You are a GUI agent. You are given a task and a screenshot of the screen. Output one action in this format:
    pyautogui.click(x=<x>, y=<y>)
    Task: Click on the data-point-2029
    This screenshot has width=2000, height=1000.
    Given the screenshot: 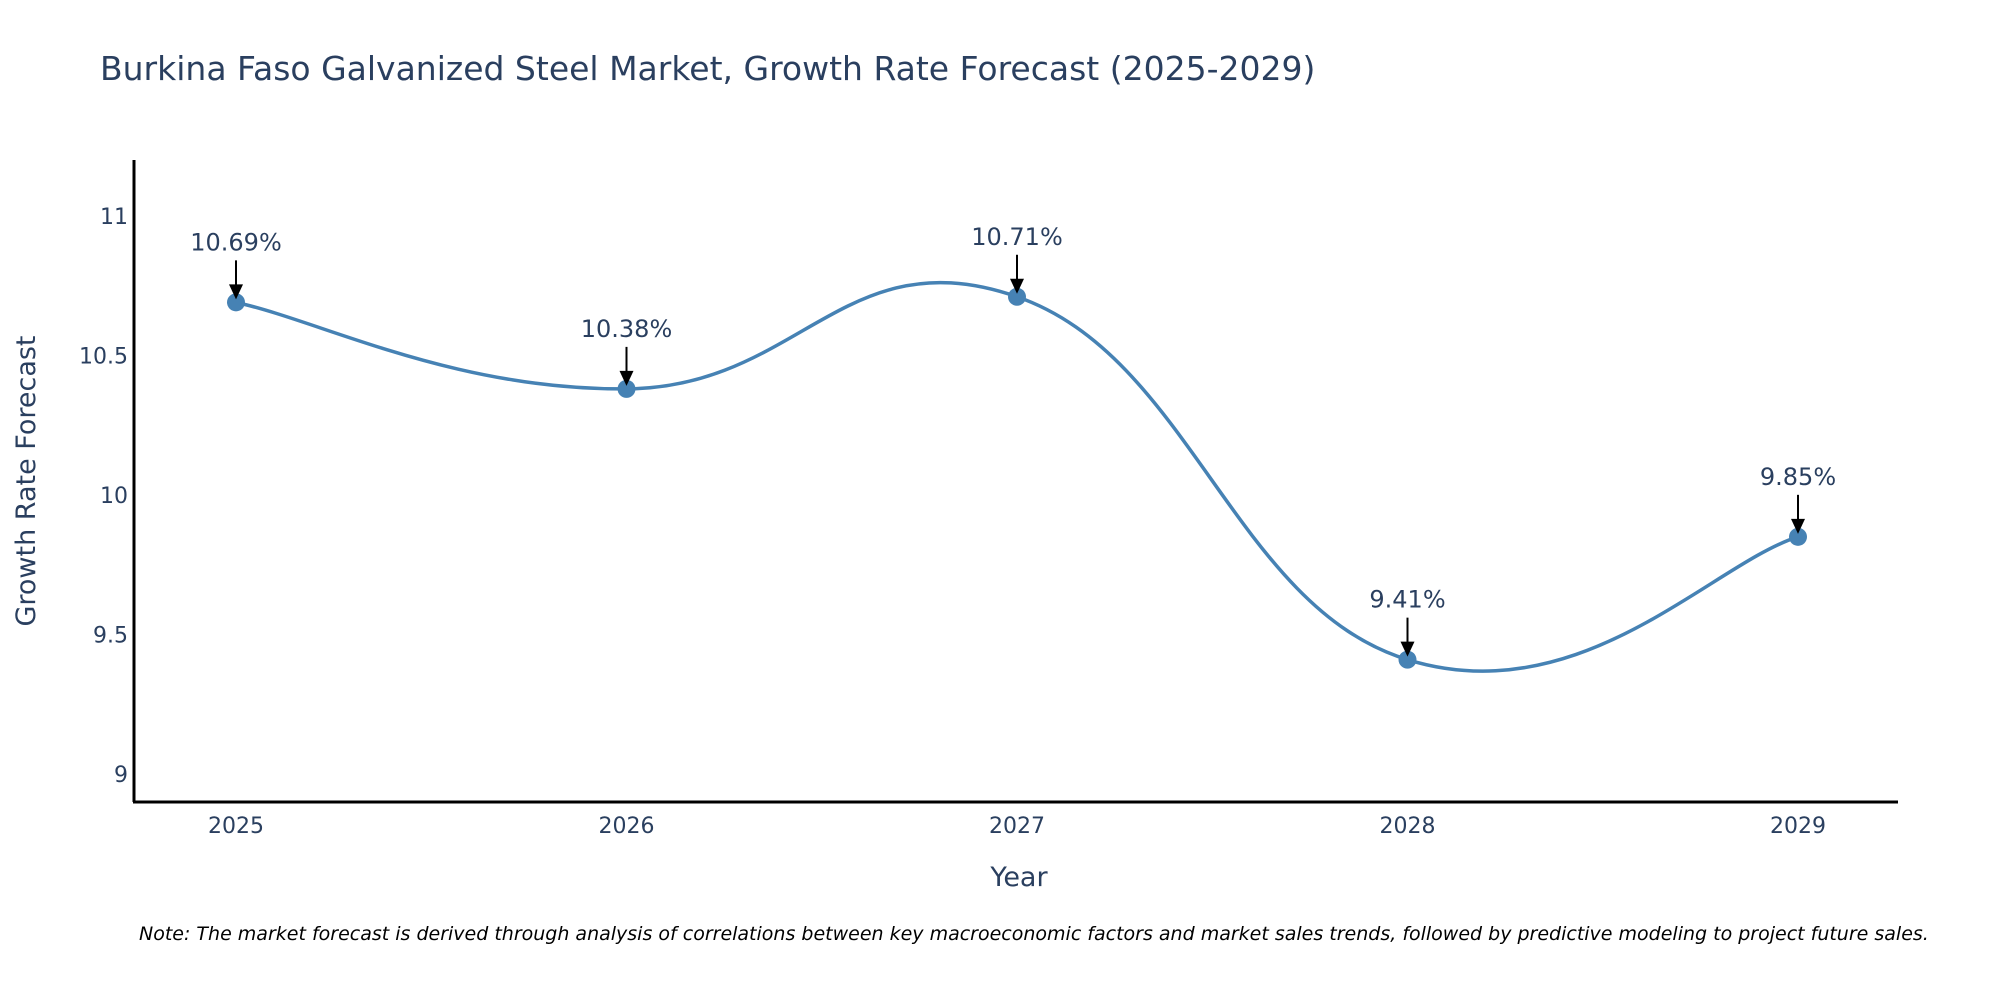 What is the action you would take?
    pyautogui.click(x=1798, y=536)
    